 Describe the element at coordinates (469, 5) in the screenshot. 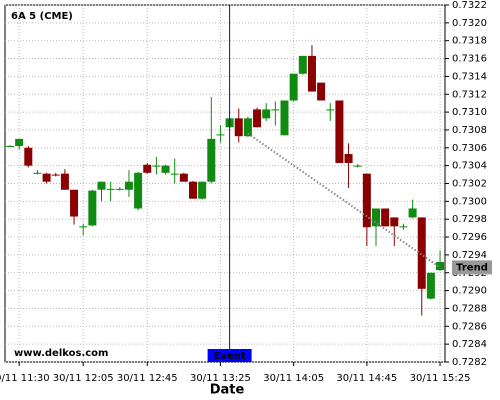

I see `y-tick-label: 0.7322` at that location.